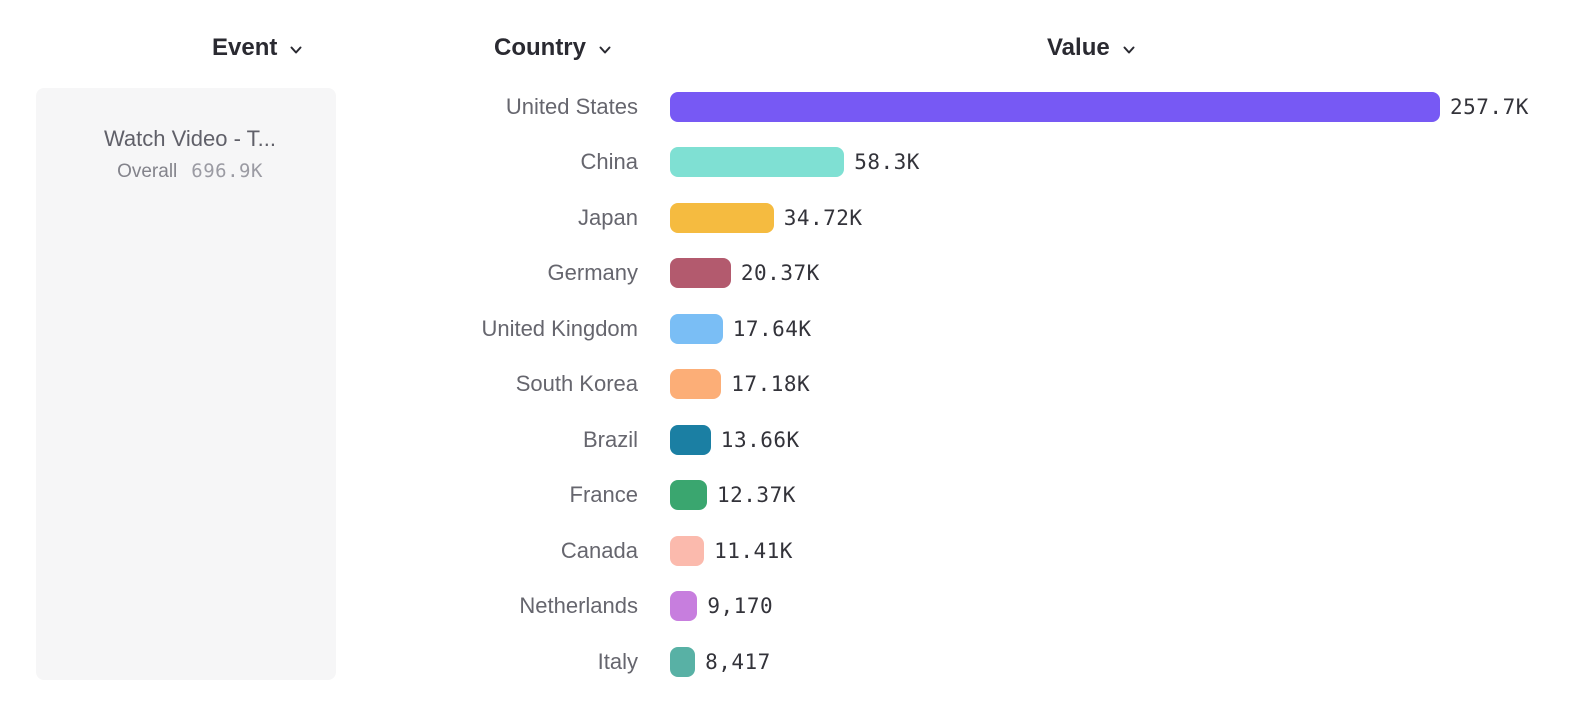 This screenshot has width=1584, height=712. Describe the element at coordinates (760, 439) in the screenshot. I see `value-label: 13.66K` at that location.